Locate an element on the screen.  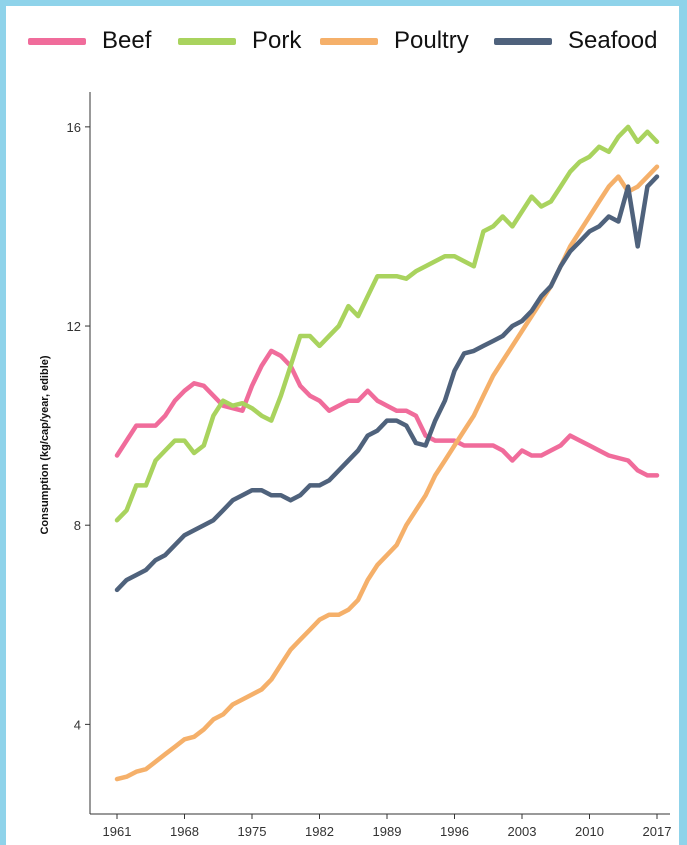
x-tick-label: 2003 is located at coordinates (522, 831).